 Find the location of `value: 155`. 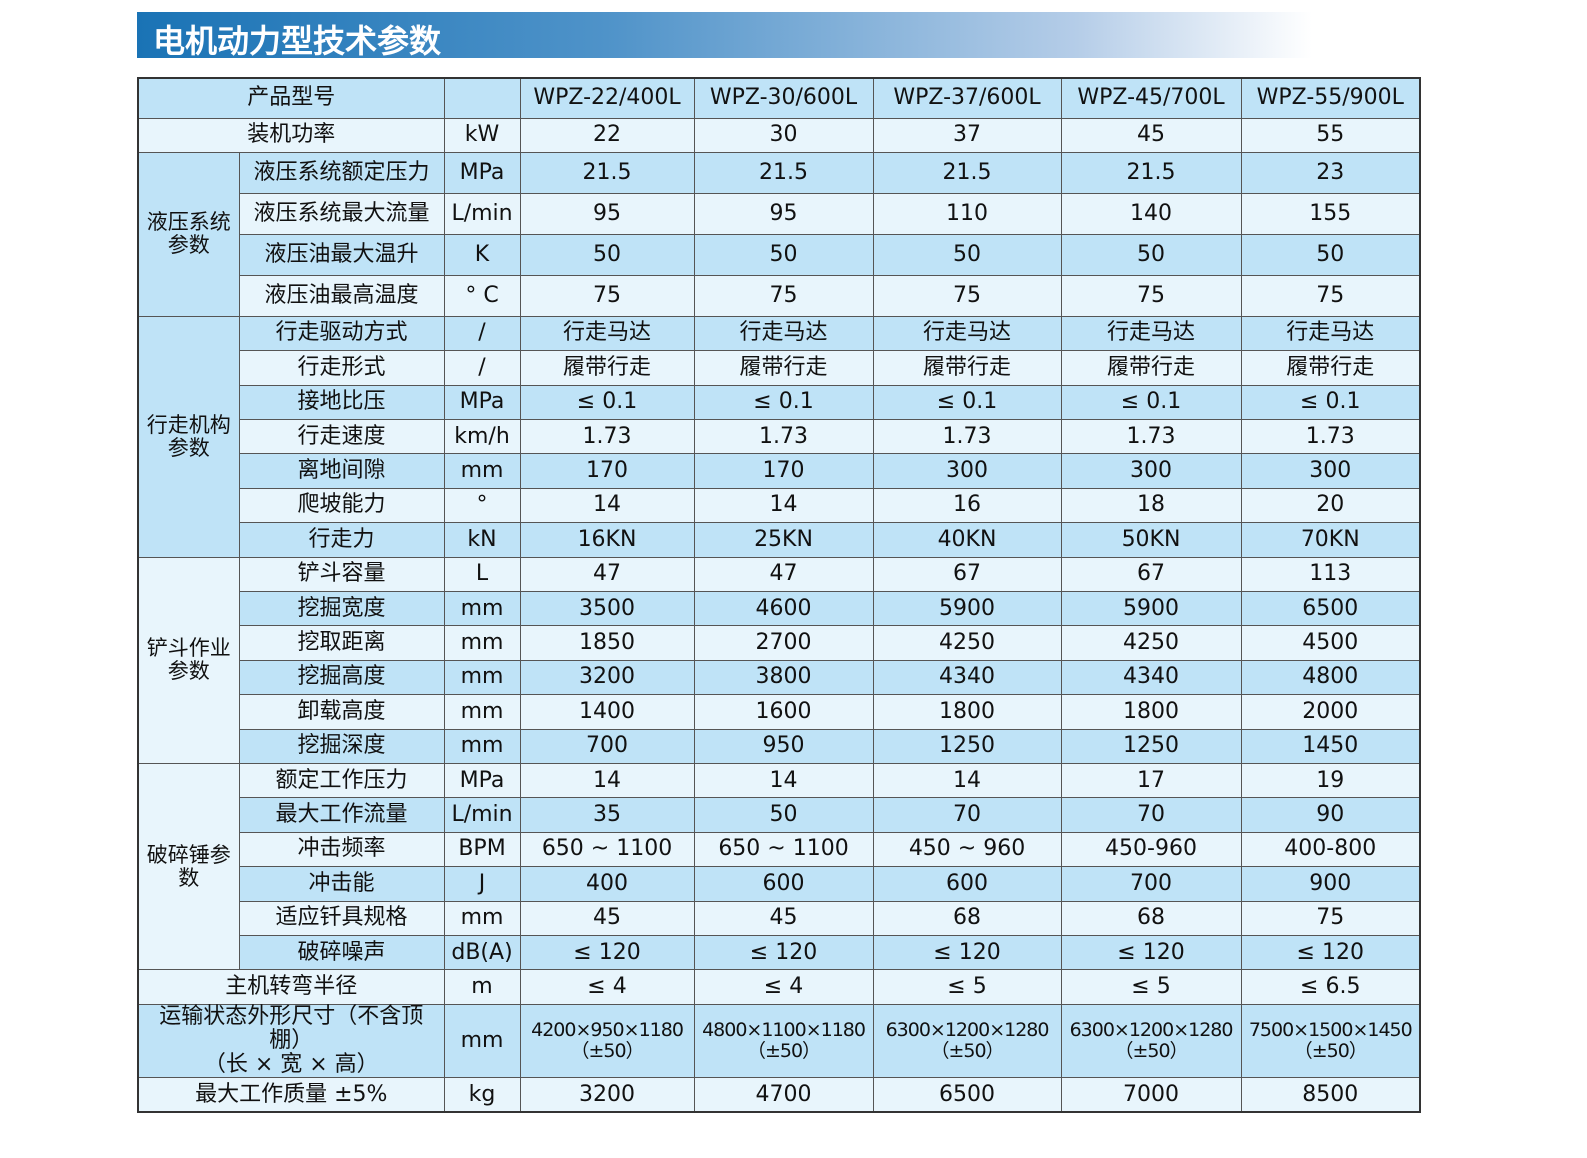

value: 155 is located at coordinates (1330, 213).